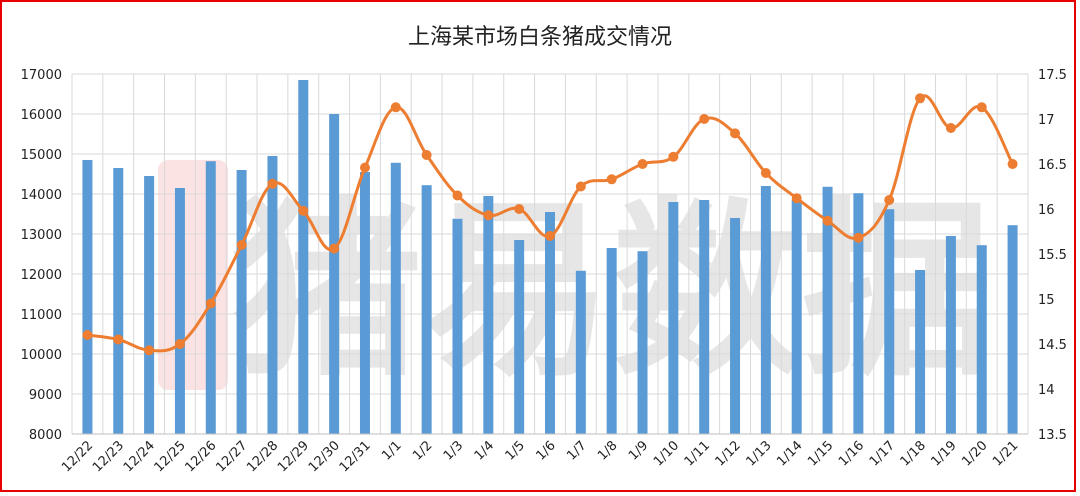 Image resolution: width=1080 pixels, height=496 pixels. I want to click on x-tick-label: 1/16, so click(851, 453).